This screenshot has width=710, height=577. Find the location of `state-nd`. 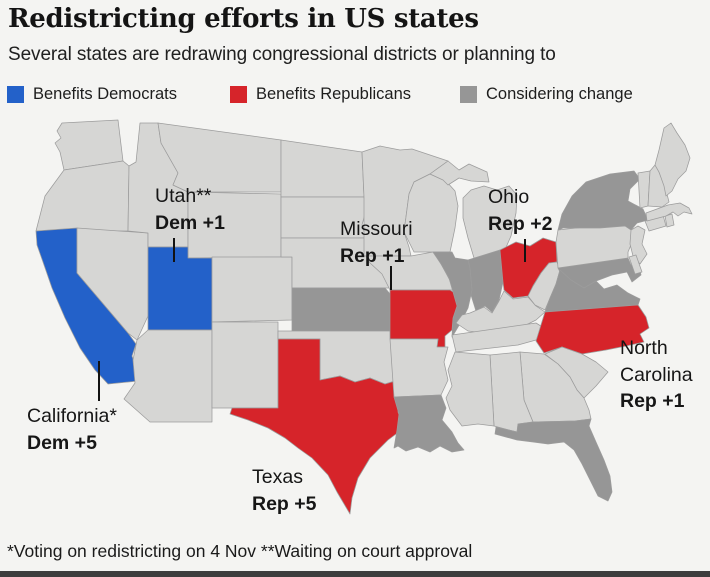

state-nd is located at coordinates (322, 168).